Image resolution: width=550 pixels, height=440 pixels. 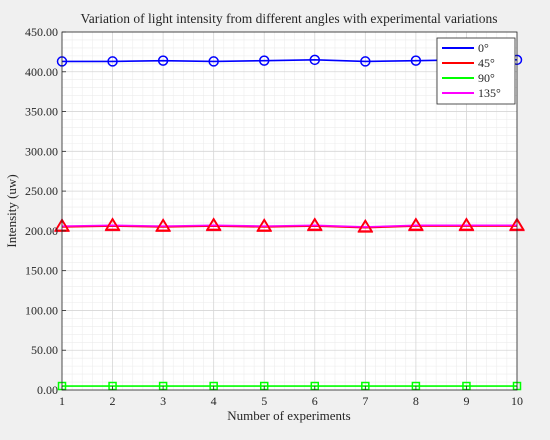 I want to click on x-tick-label: 4, so click(x=214, y=401).